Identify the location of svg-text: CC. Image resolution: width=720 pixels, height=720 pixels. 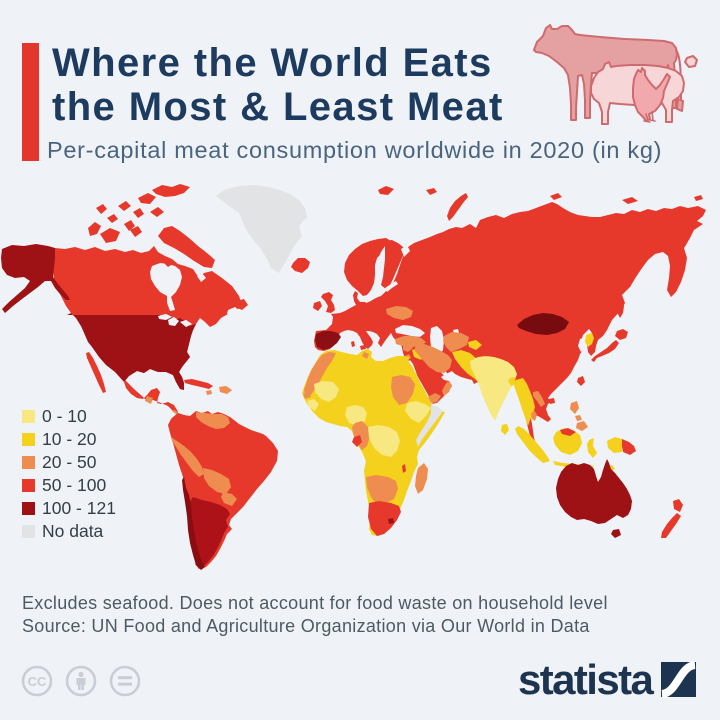
(37, 681).